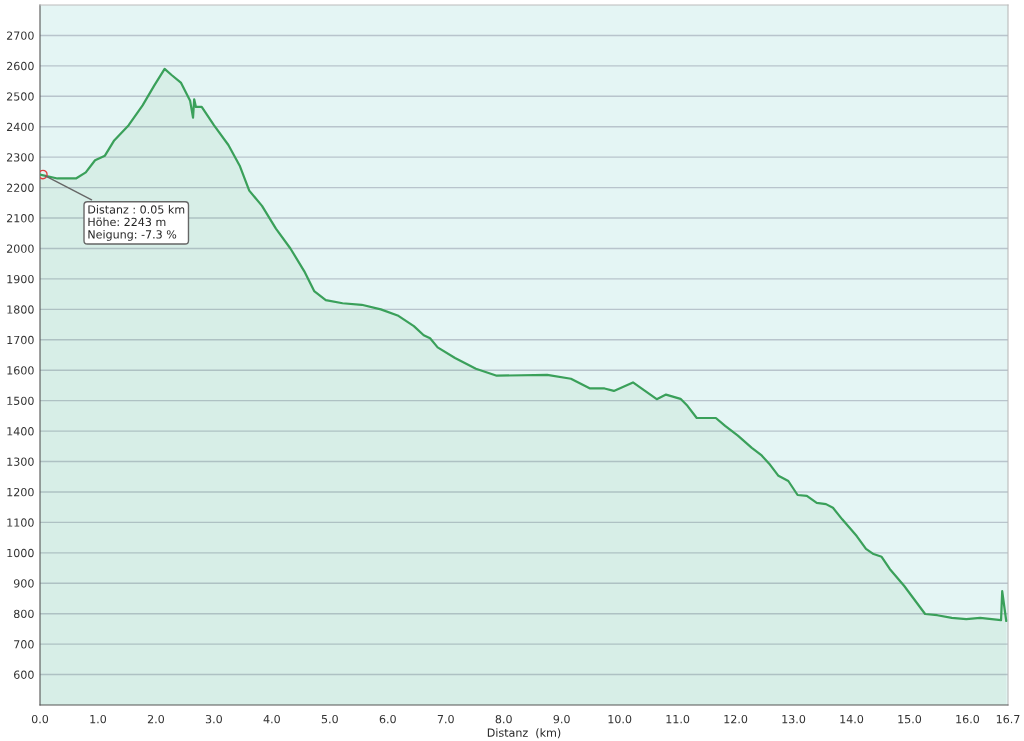 The height and width of the screenshot is (741, 1024). Describe the element at coordinates (20, 309) in the screenshot. I see `y-tick-label: 1800` at that location.